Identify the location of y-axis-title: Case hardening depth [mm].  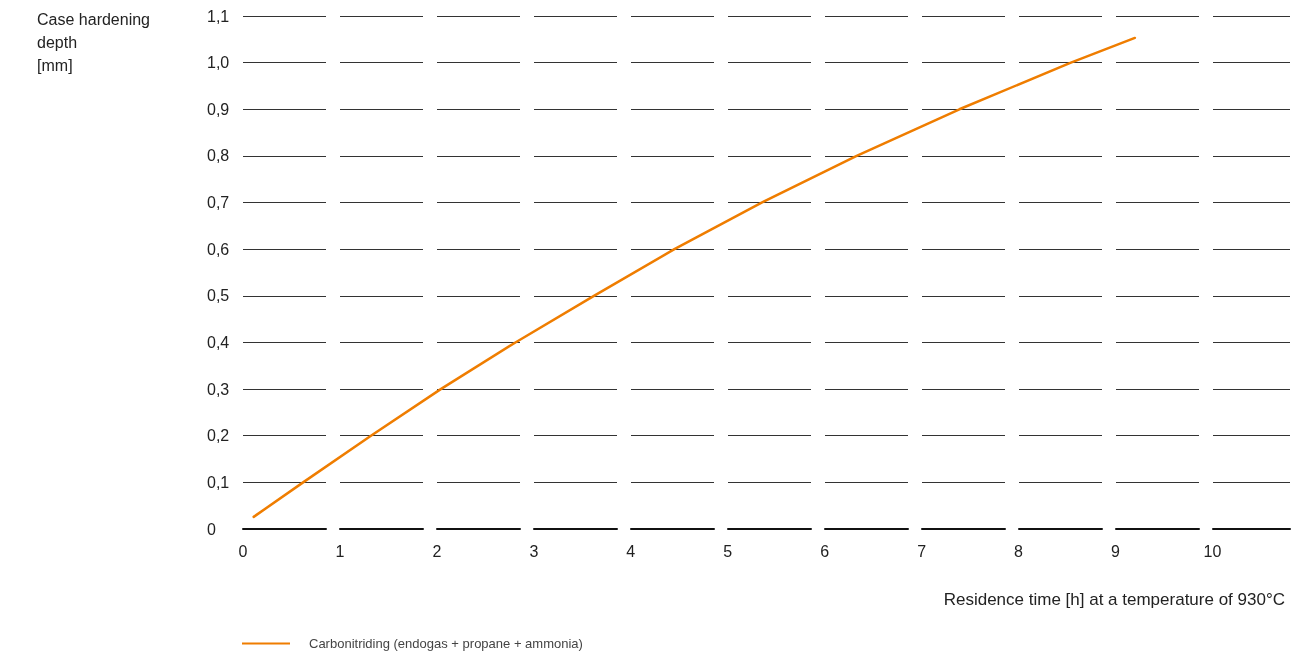
(93, 42).